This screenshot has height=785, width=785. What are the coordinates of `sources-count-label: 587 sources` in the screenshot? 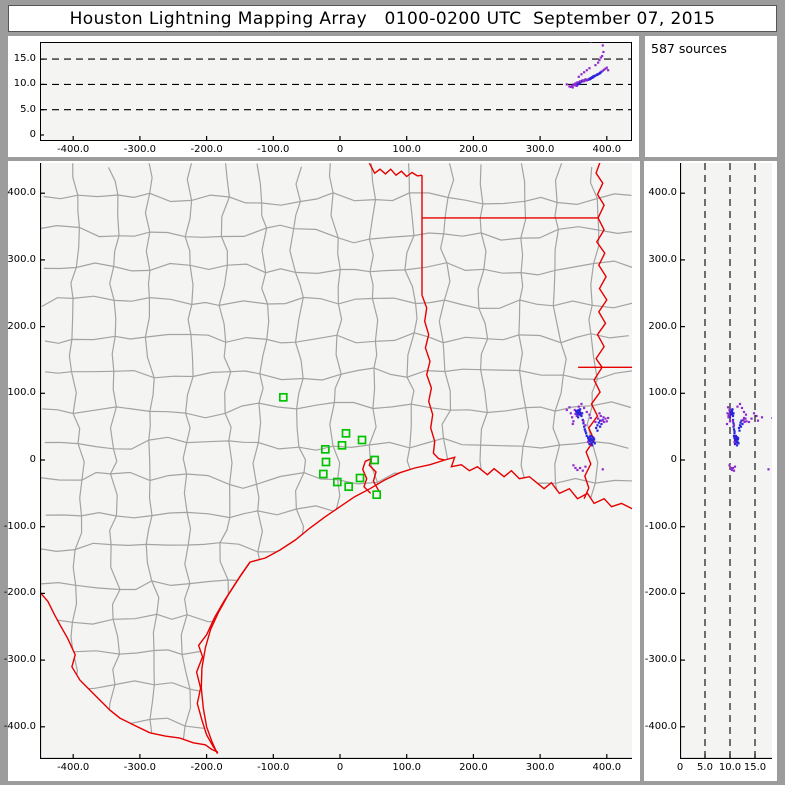 It's located at (689, 48).